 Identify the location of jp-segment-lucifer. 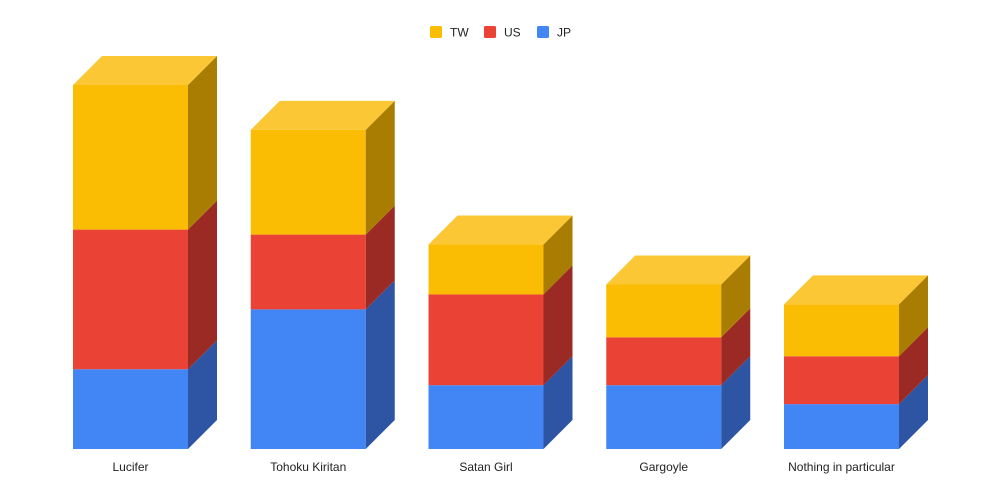
(130, 409).